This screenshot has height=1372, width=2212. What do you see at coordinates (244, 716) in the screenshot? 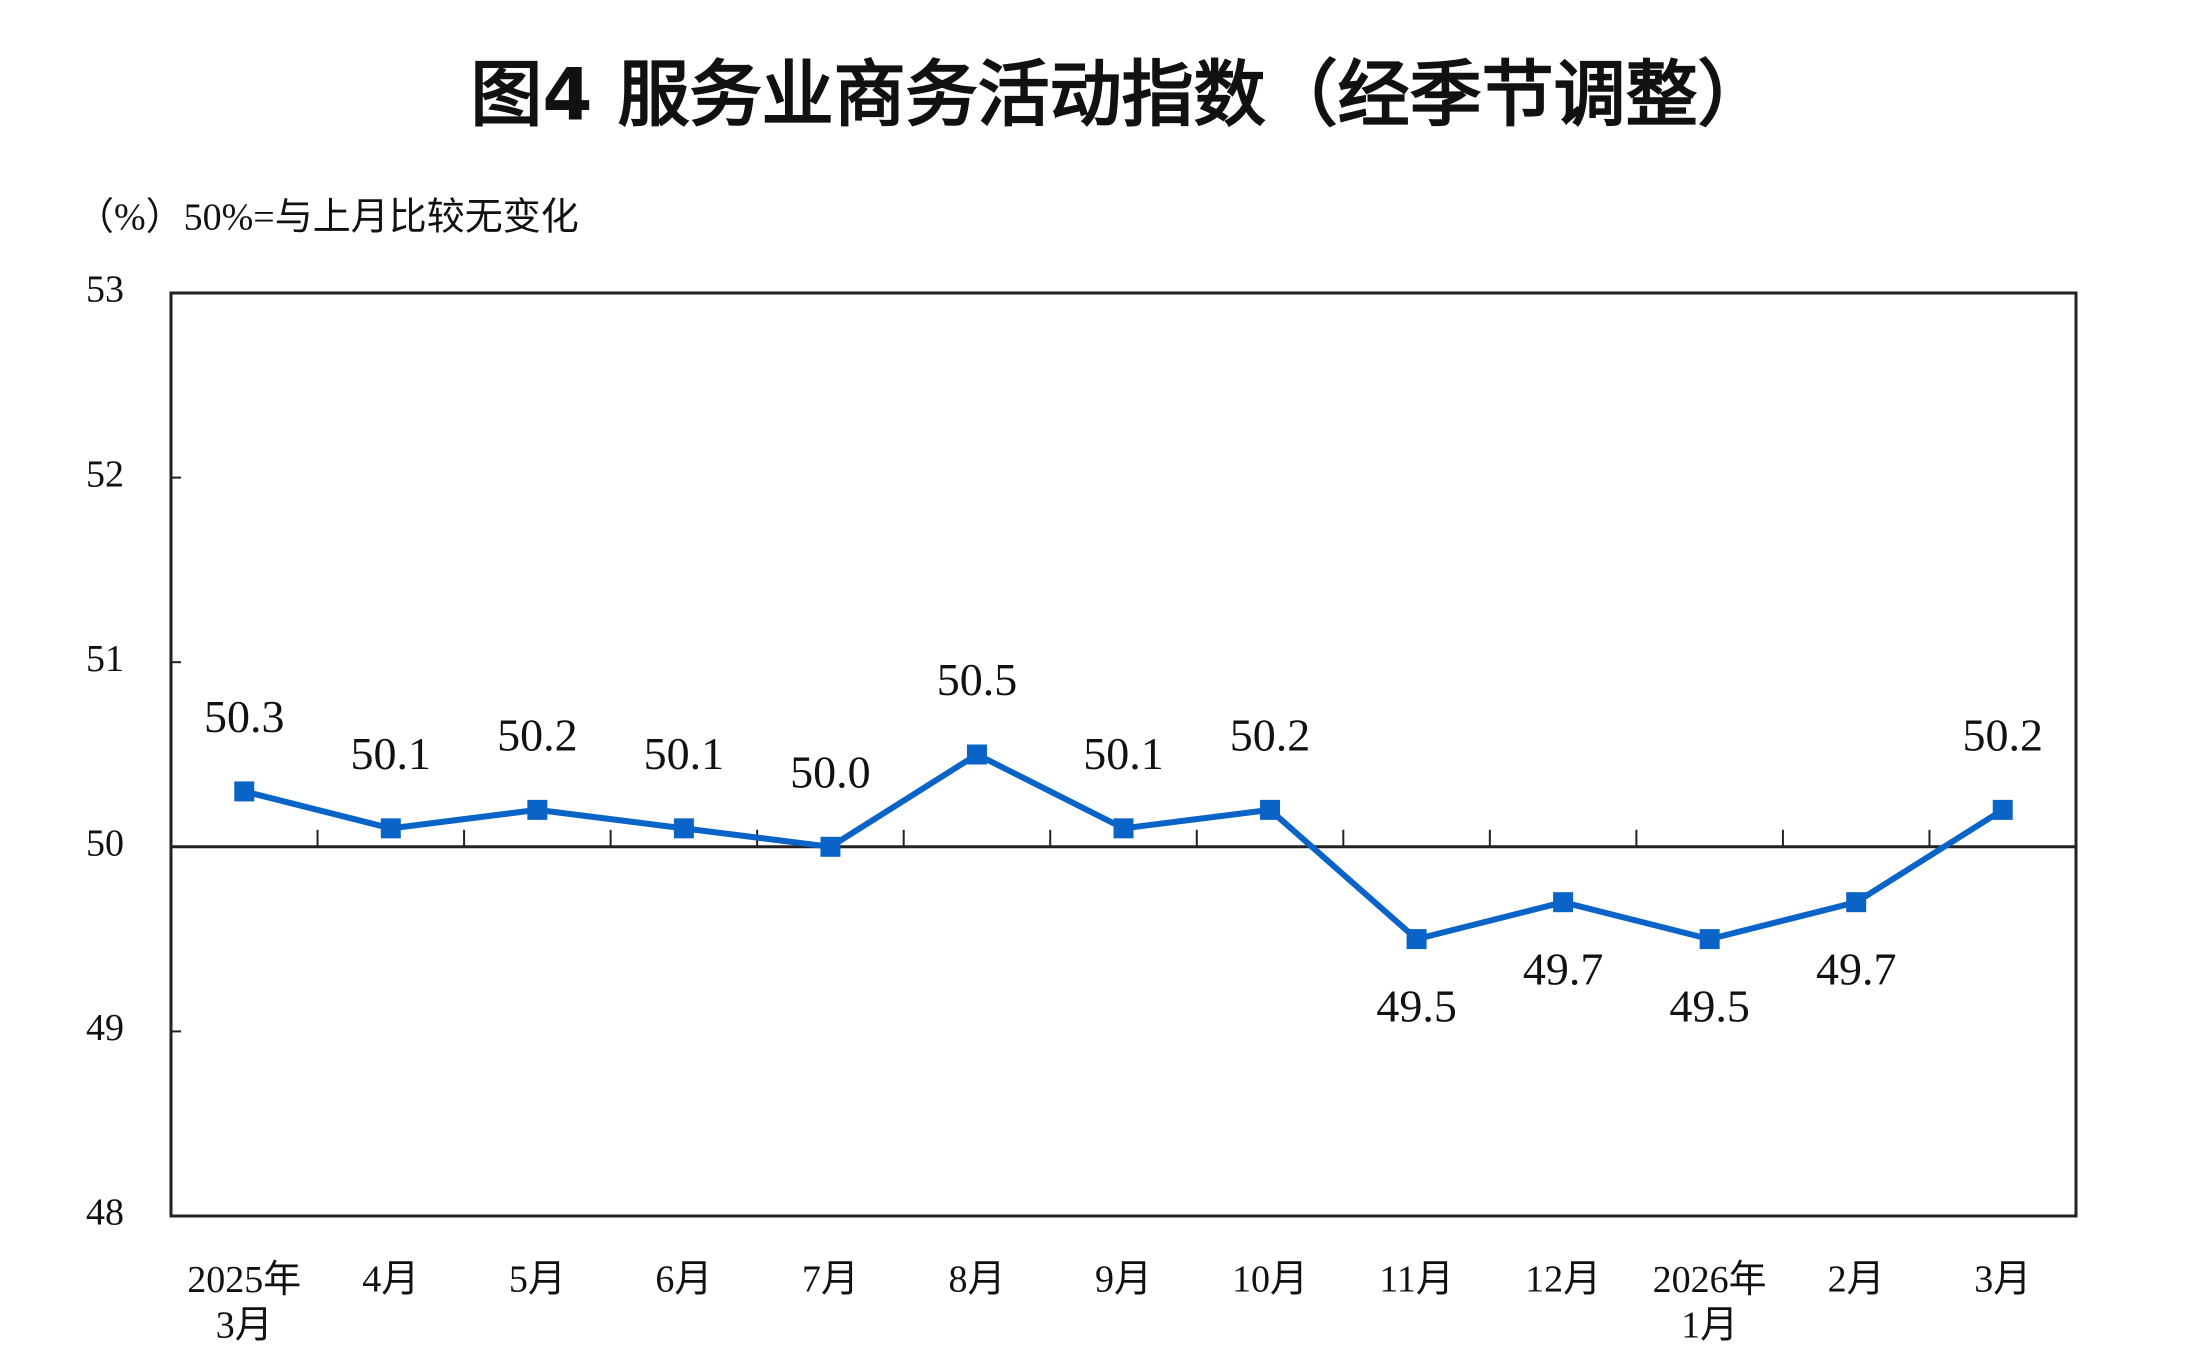
I see `data-label: 50.3` at bounding box center [244, 716].